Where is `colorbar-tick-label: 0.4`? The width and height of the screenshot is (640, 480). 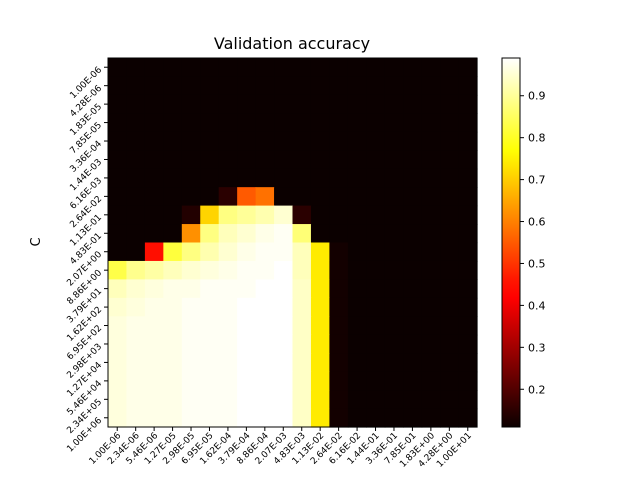 colorbar-tick-label: 0.4 is located at coordinates (537, 305).